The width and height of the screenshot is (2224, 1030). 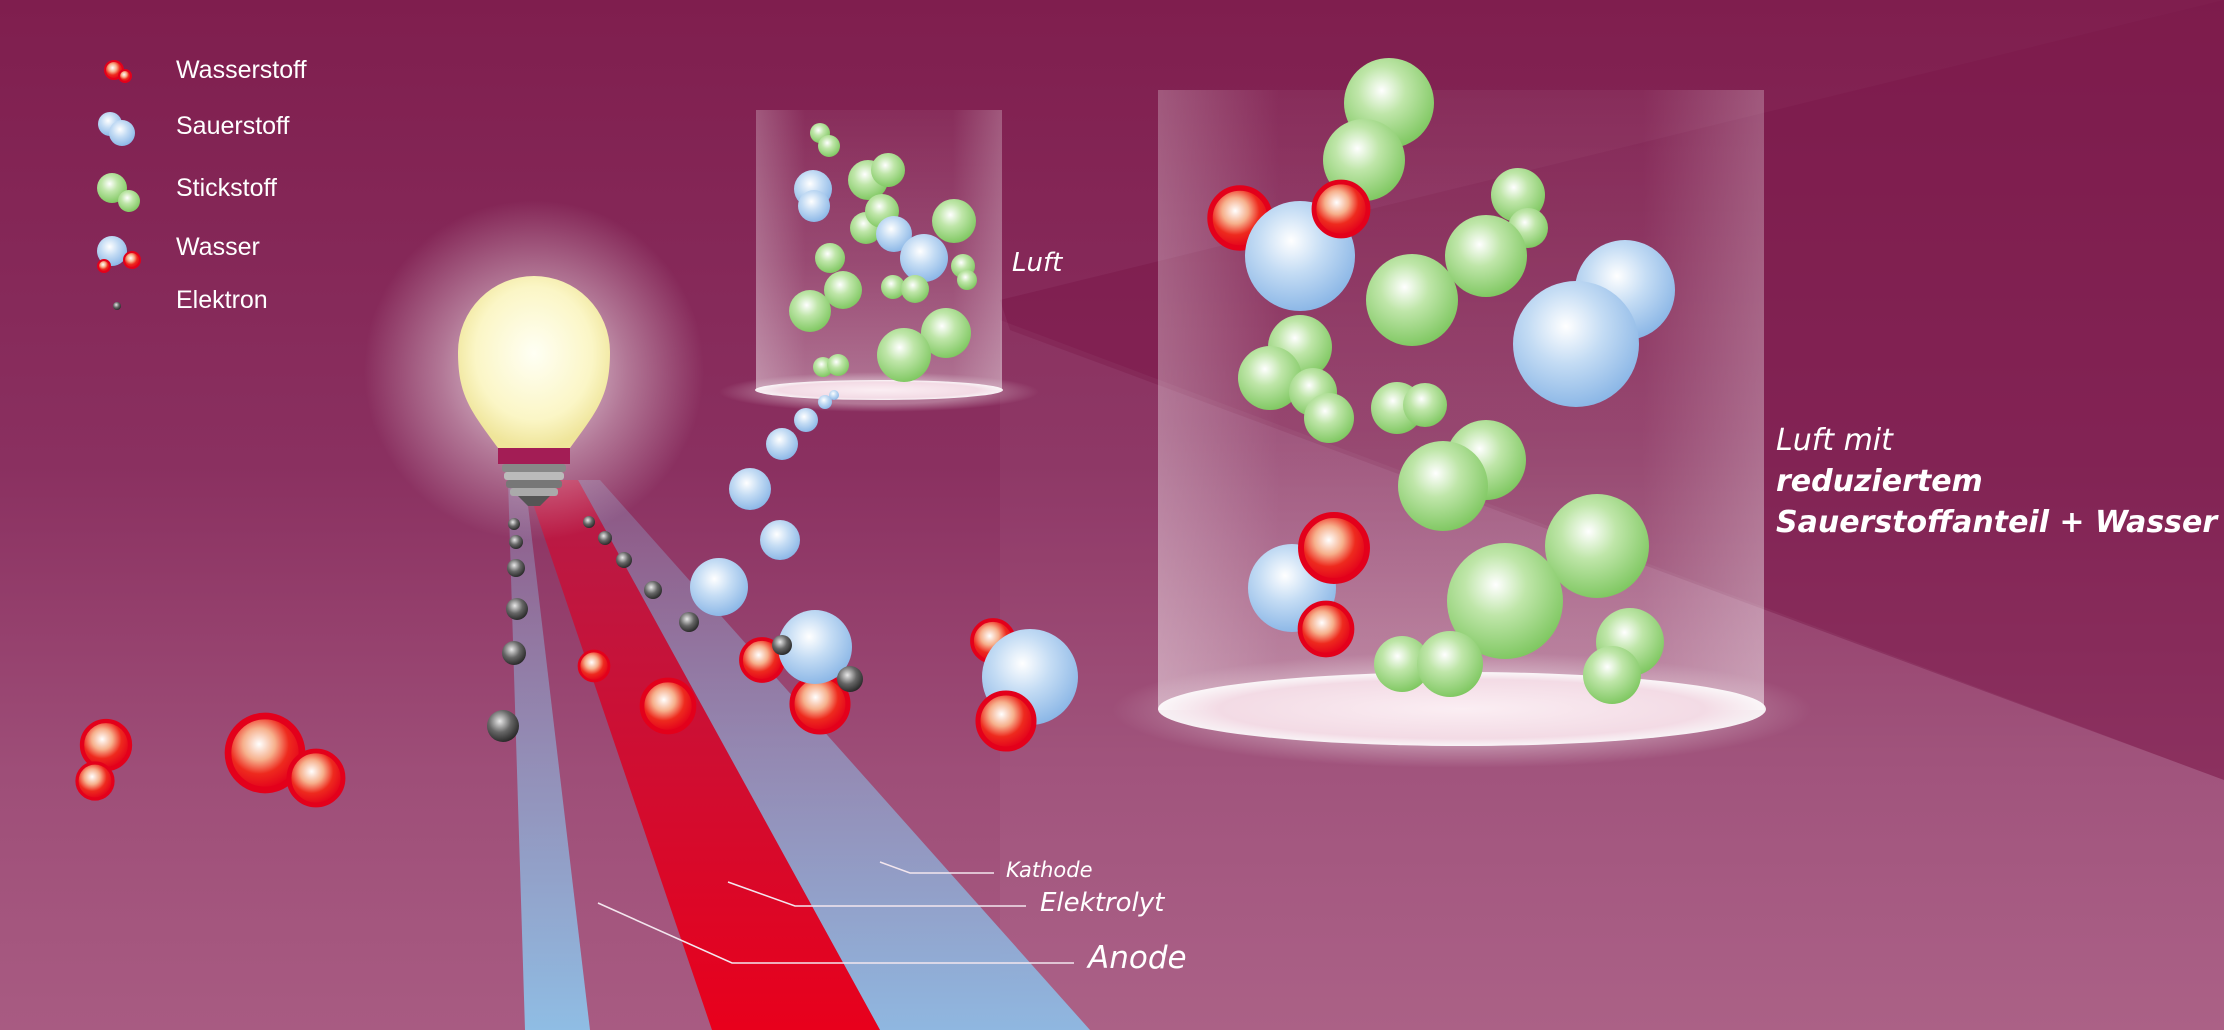 I want to click on label-anode: Anode, so click(x=1137, y=958).